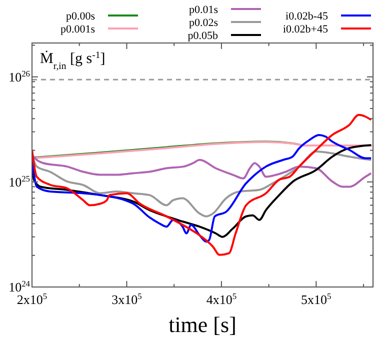 The height and width of the screenshot is (338, 374). I want to click on x-tick-label: 3x10$^{5}$, so click(127, 299).